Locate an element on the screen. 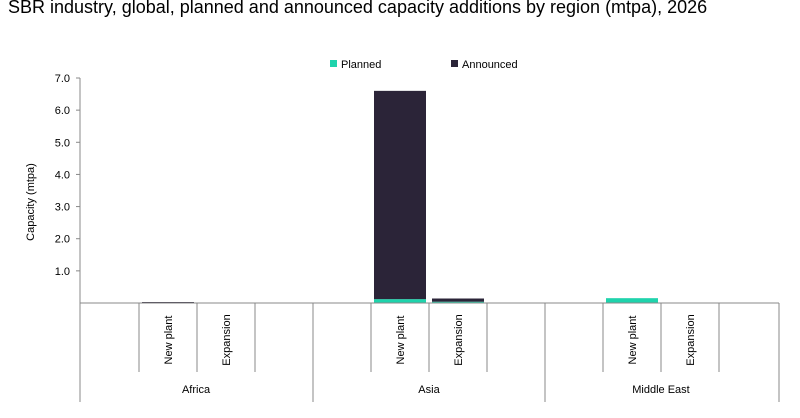 The width and height of the screenshot is (800, 418). group-label: Africa is located at coordinates (196, 390).